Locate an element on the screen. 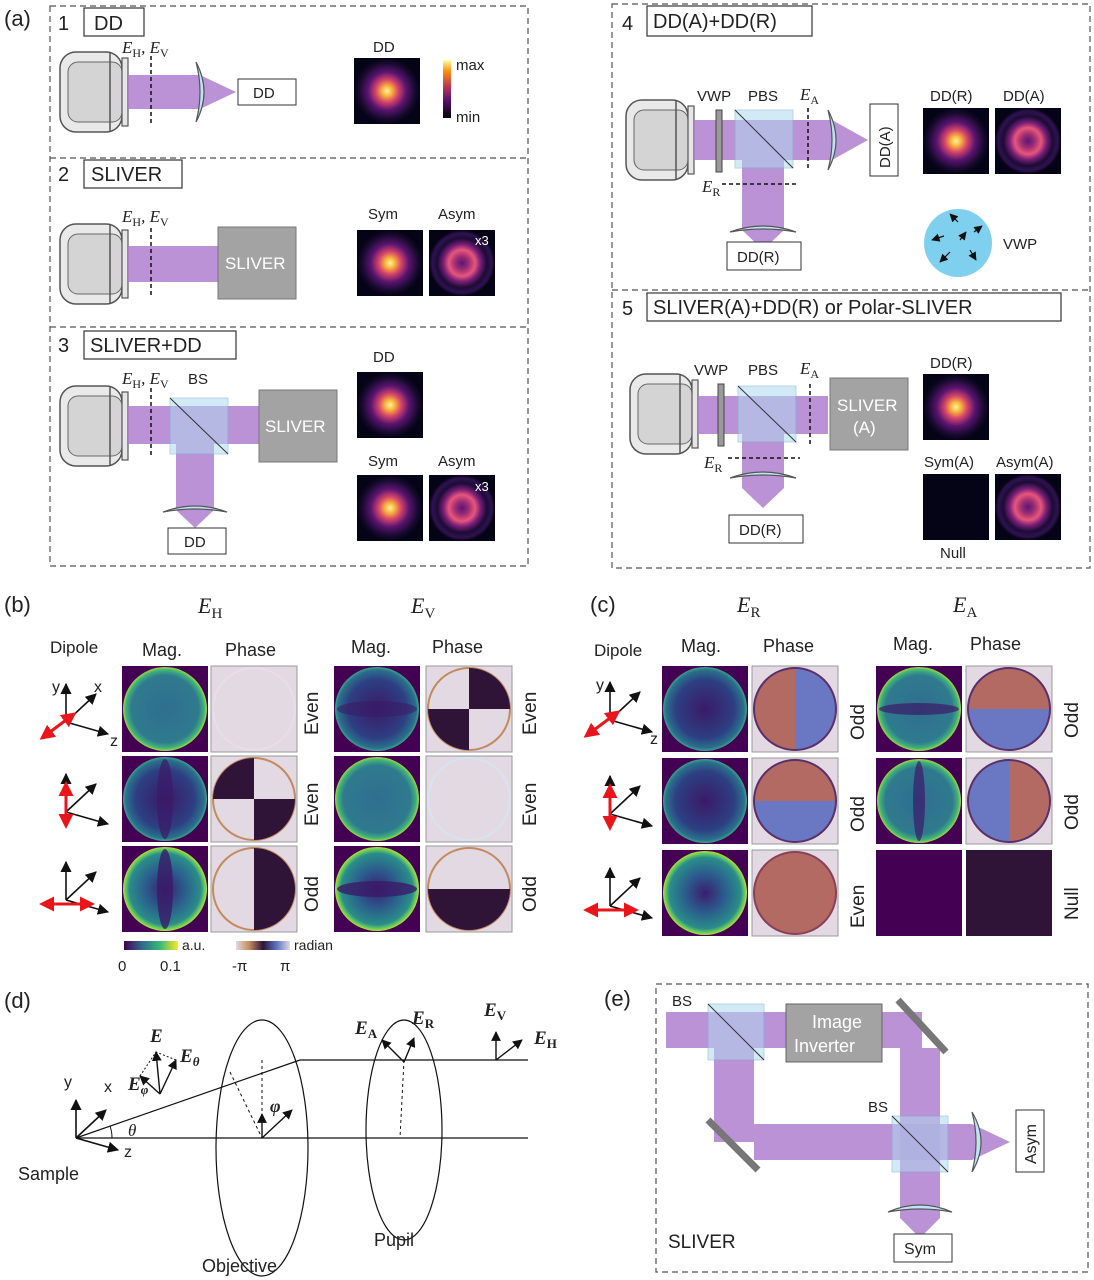 The image size is (1094, 1280). svg-text: E is located at coordinates (156, 1036).